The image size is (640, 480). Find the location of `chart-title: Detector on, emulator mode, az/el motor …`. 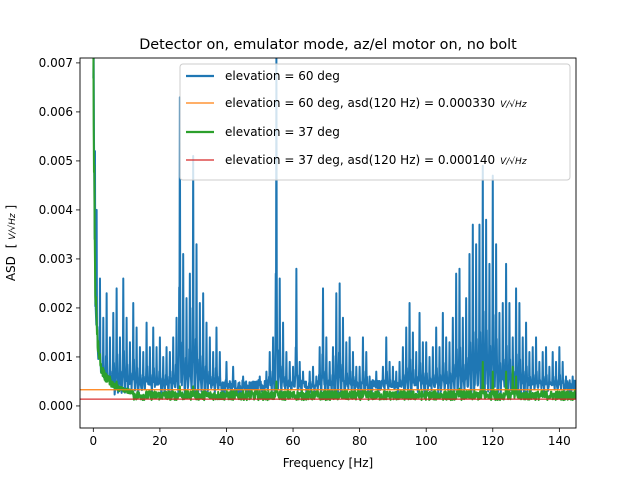

chart-title: Detector on, emulator mode, az/el motor … is located at coordinates (328, 45).